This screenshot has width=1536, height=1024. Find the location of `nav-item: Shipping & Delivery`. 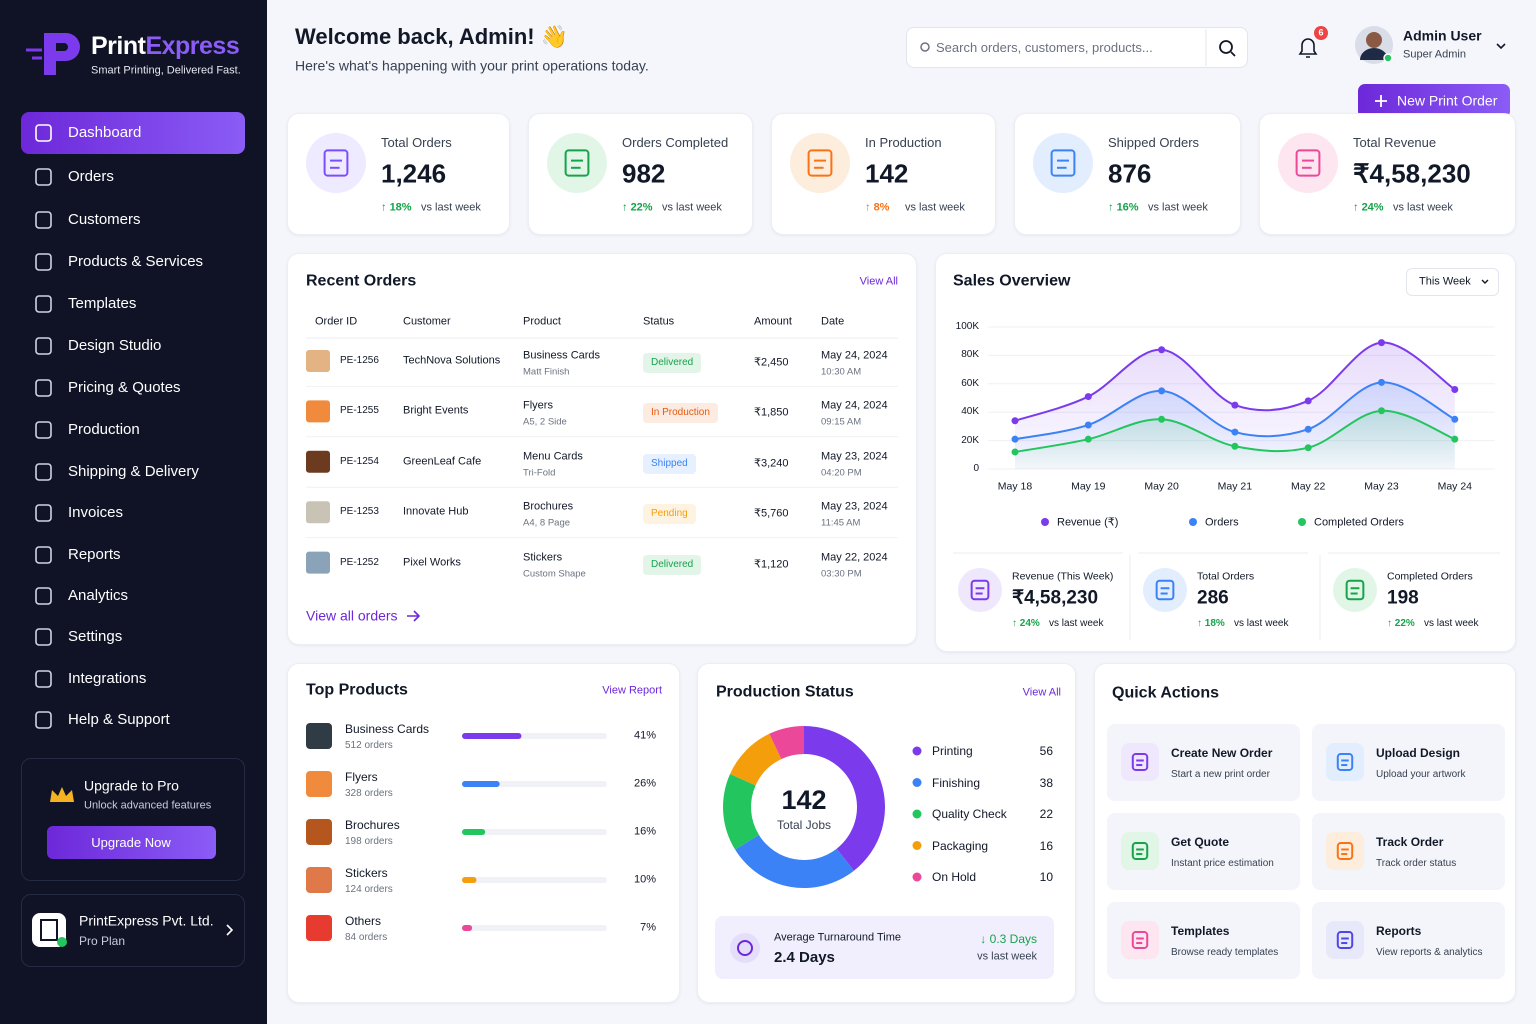

nav-item: Shipping & Delivery is located at coordinates (133, 471).